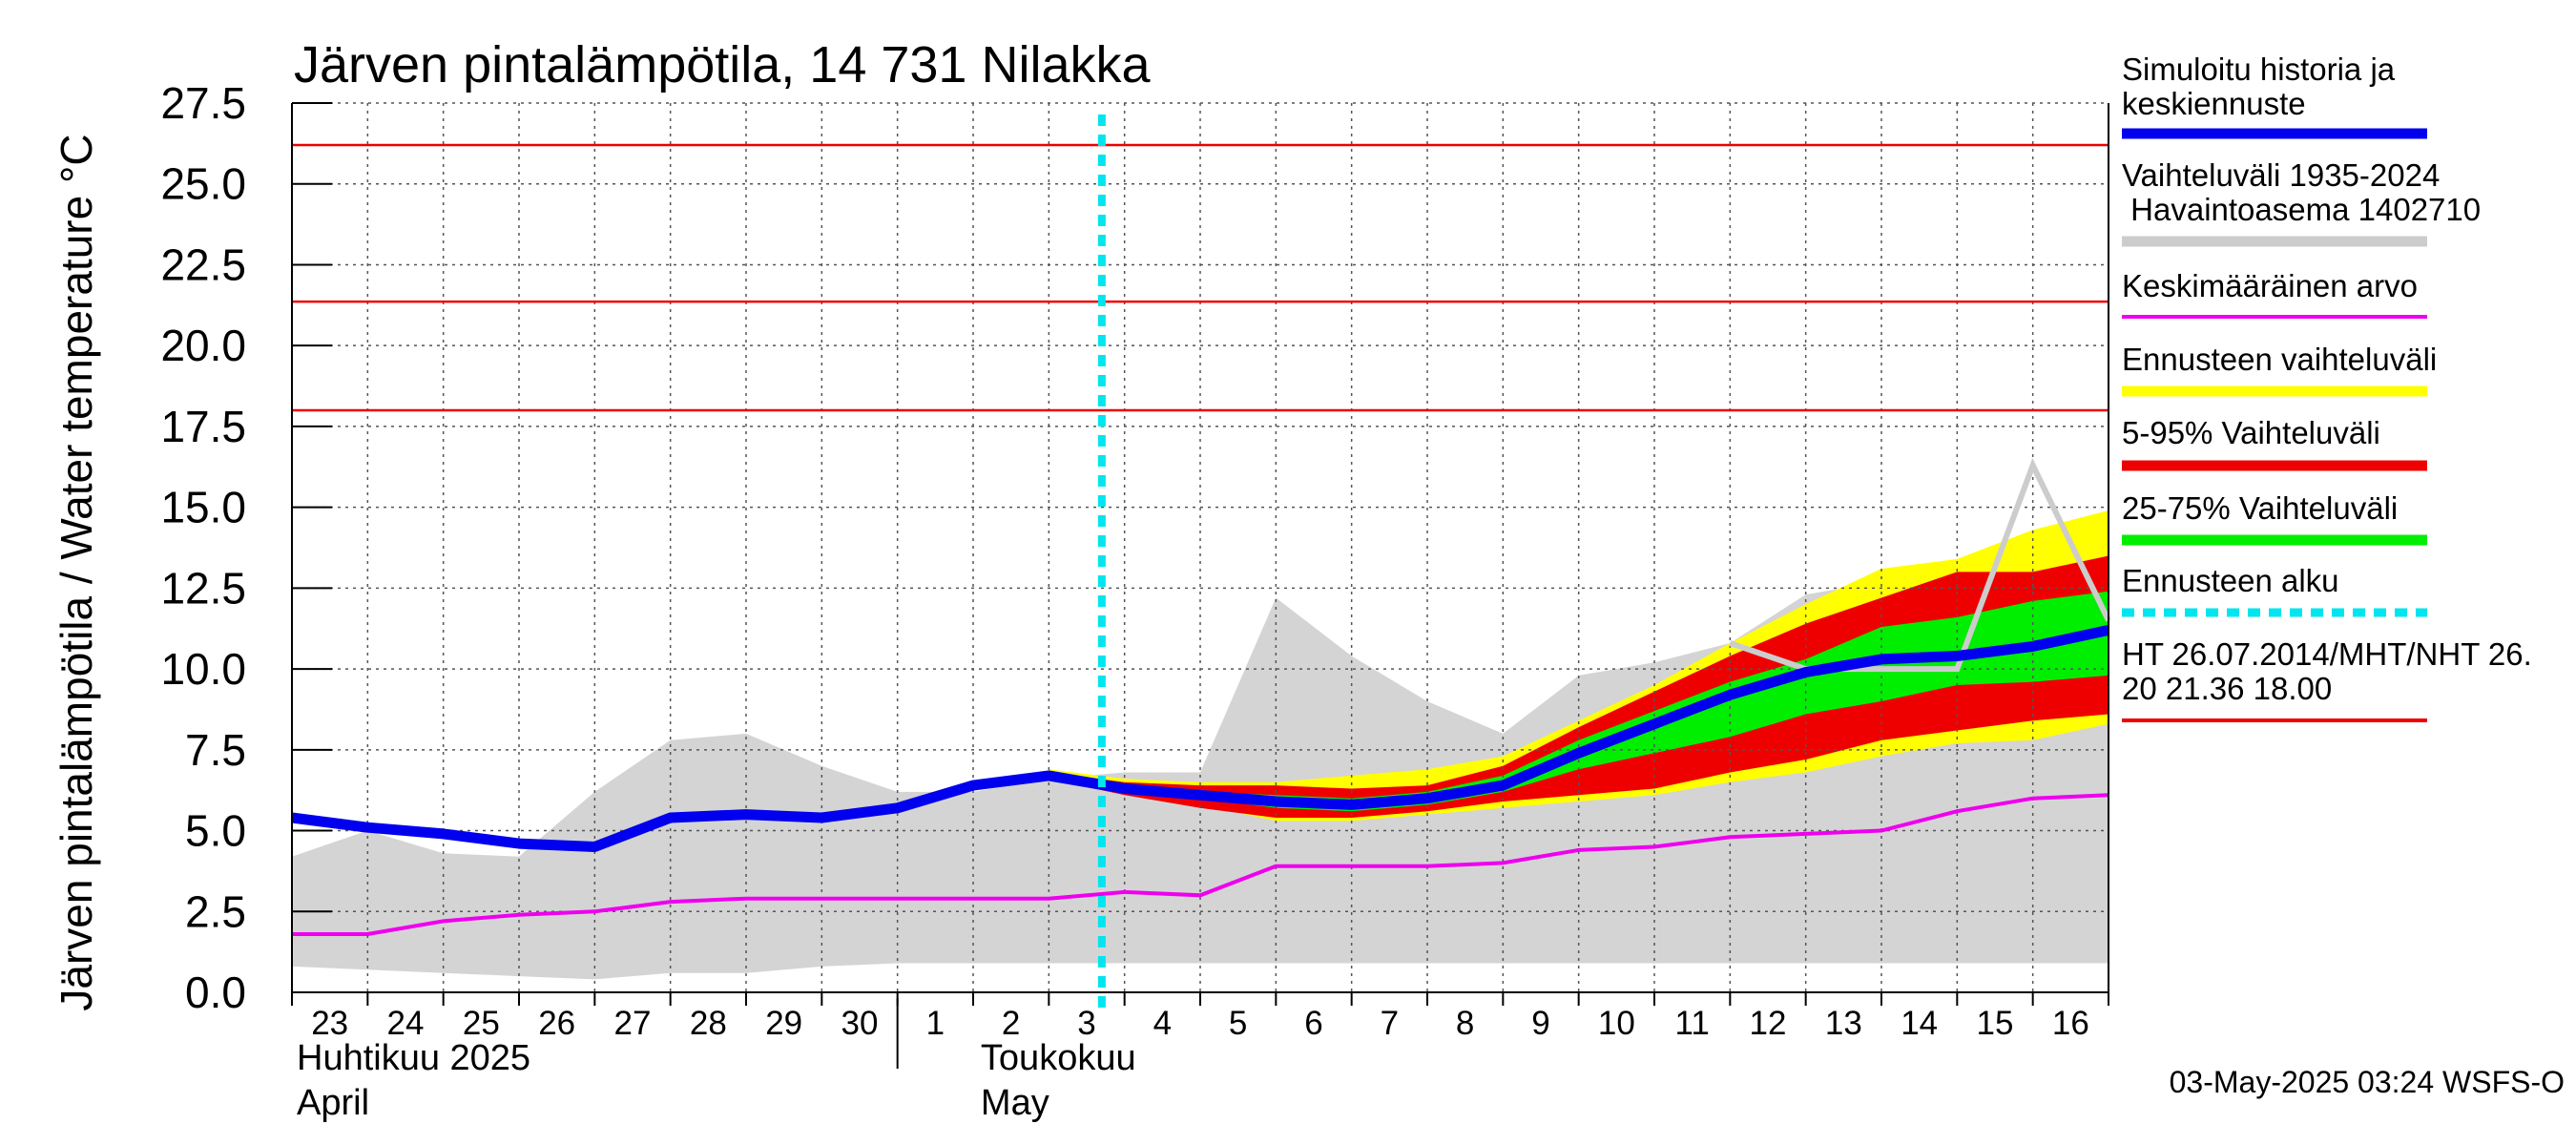 Image resolution: width=2576 pixels, height=1145 pixels. What do you see at coordinates (2070, 1023) in the screenshot?
I see `x-tick-label: 16` at bounding box center [2070, 1023].